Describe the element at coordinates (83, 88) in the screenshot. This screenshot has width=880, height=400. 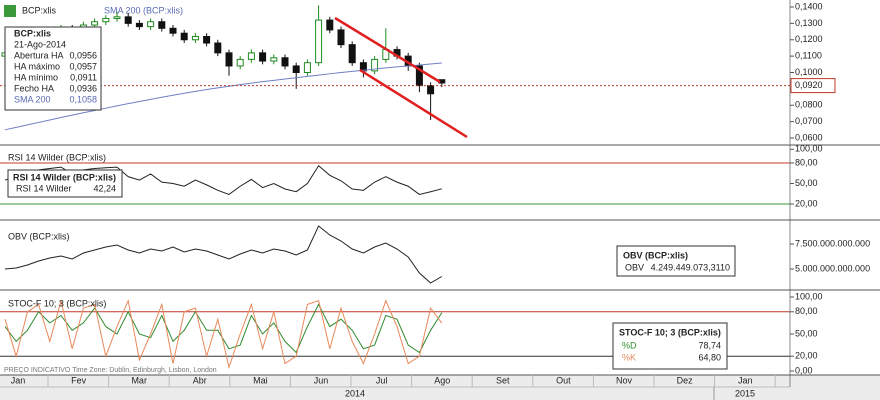
I see `info-value: 0,0936` at that location.